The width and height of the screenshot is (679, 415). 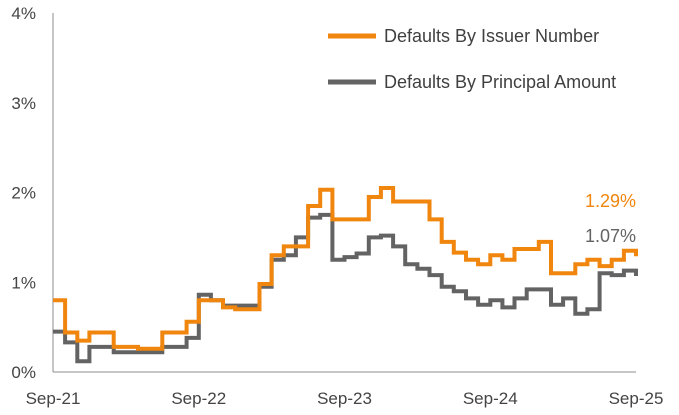 I want to click on end-value-labels: 1.29% 1.07%, so click(x=610, y=218).